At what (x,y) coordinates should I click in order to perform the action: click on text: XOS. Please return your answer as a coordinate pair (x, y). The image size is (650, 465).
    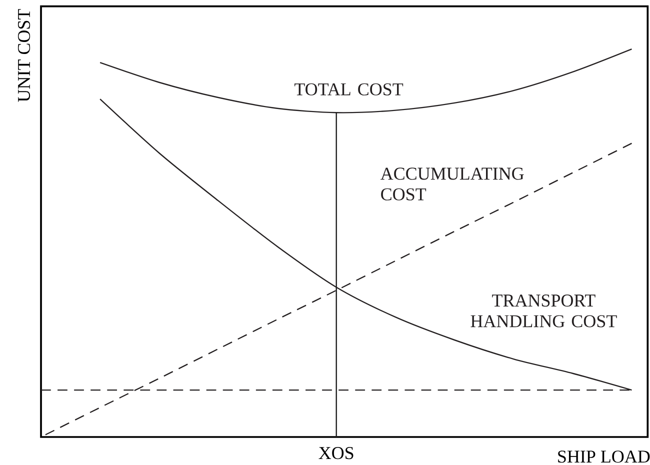
    Looking at the image, I should click on (336, 453).